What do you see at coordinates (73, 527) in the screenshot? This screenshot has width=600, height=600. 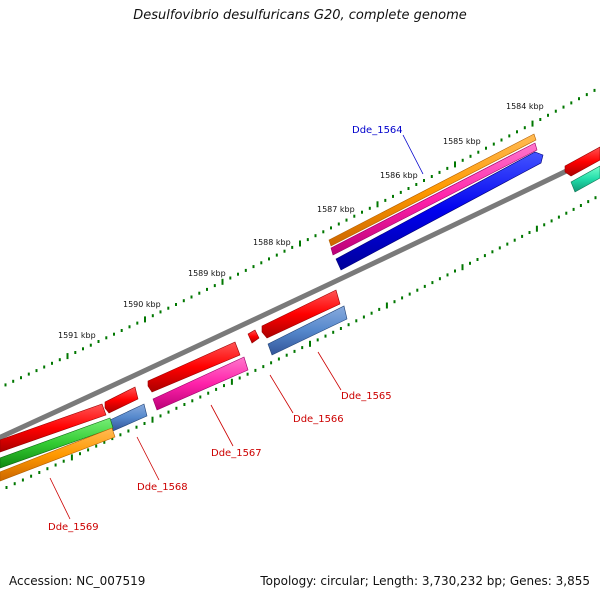 I see `gene-label-dde-1569: Dde_1569` at bounding box center [73, 527].